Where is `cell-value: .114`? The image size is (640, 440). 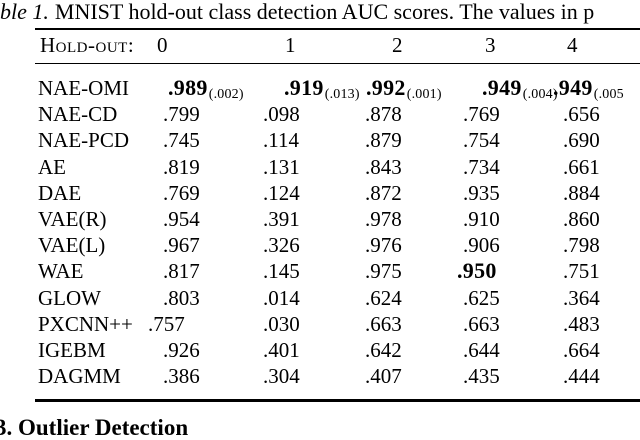 cell-value: .114 is located at coordinates (281, 140).